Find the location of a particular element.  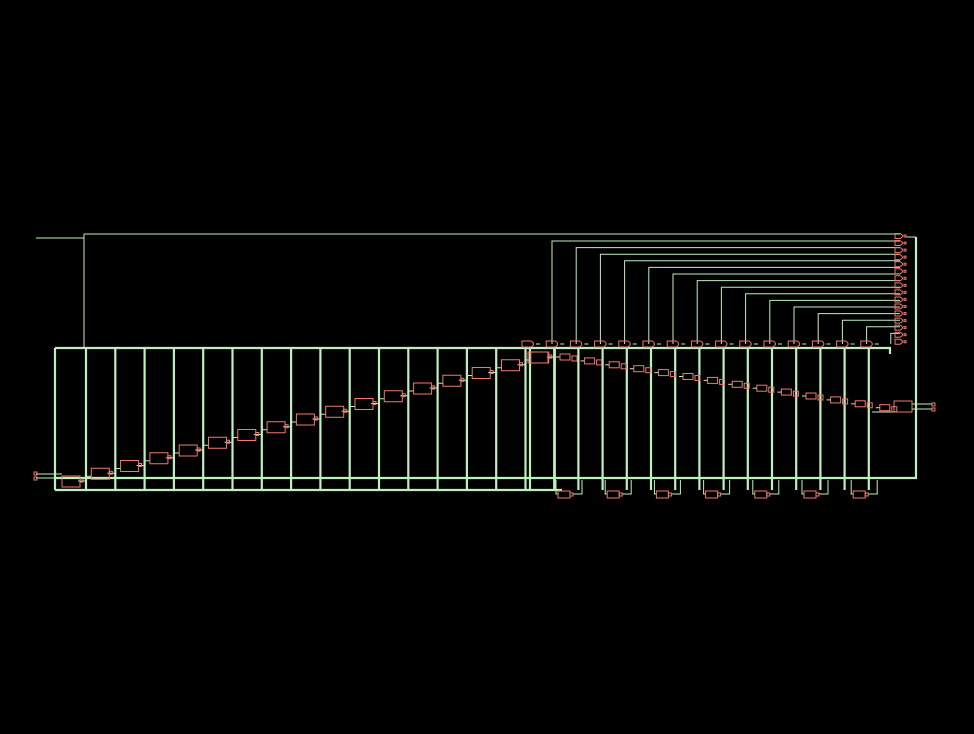

mux-cell is located at coordinates (538, 357).